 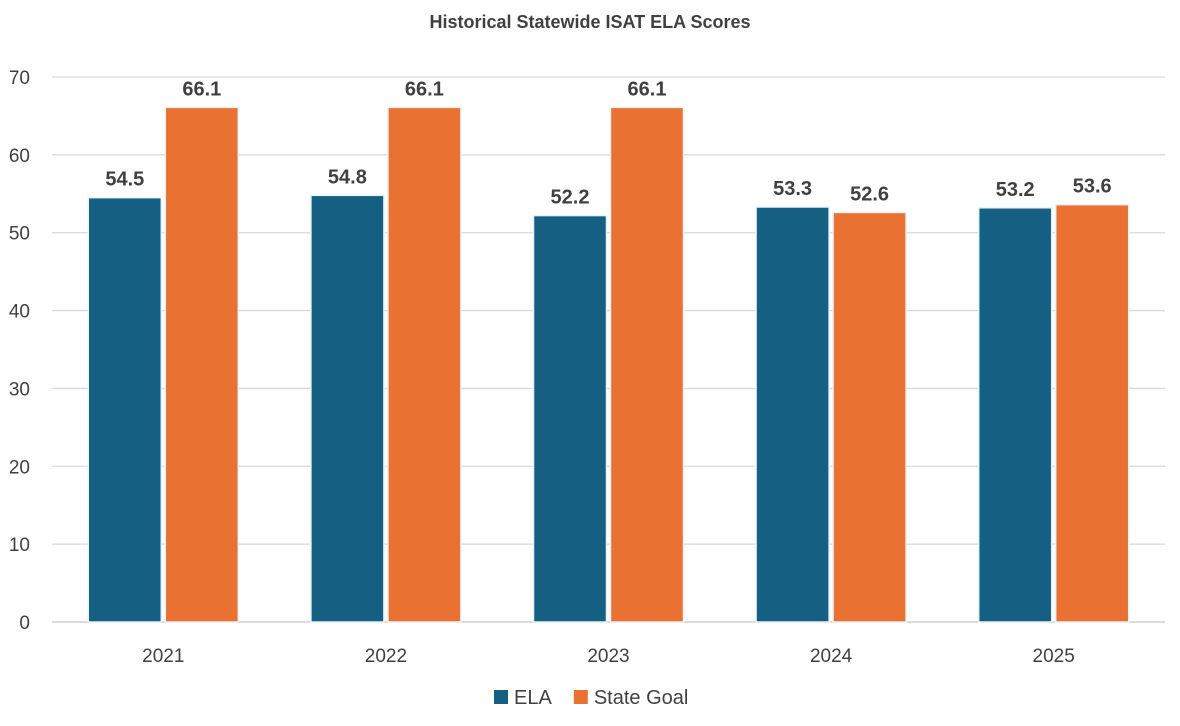 I want to click on x-tick-label: 2022, so click(x=386, y=656).